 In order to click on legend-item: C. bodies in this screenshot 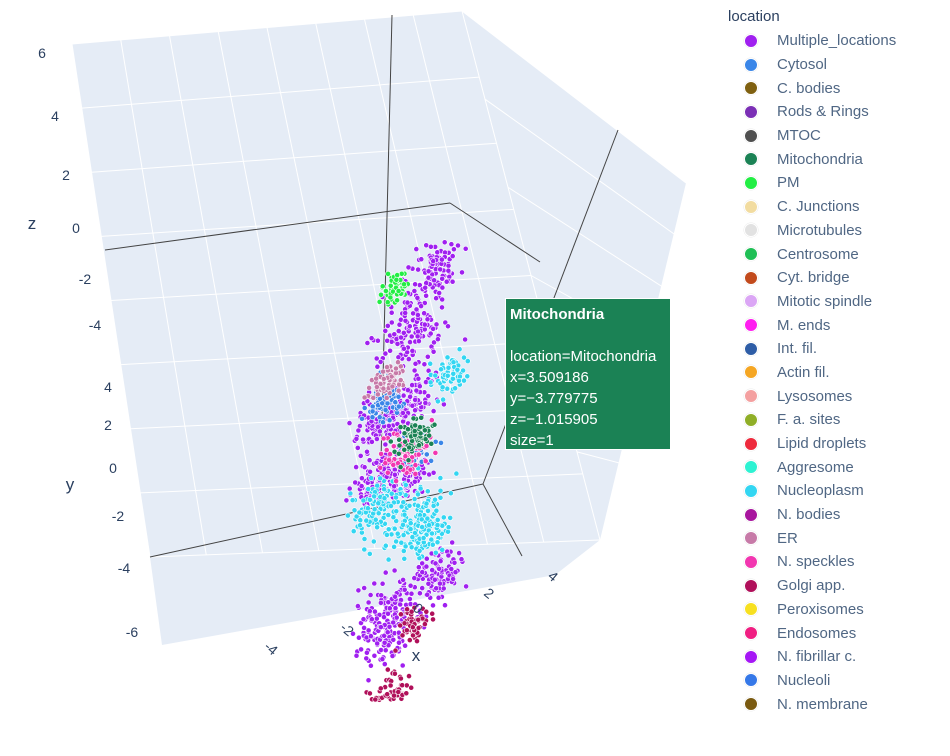, I will do `click(835, 88)`.